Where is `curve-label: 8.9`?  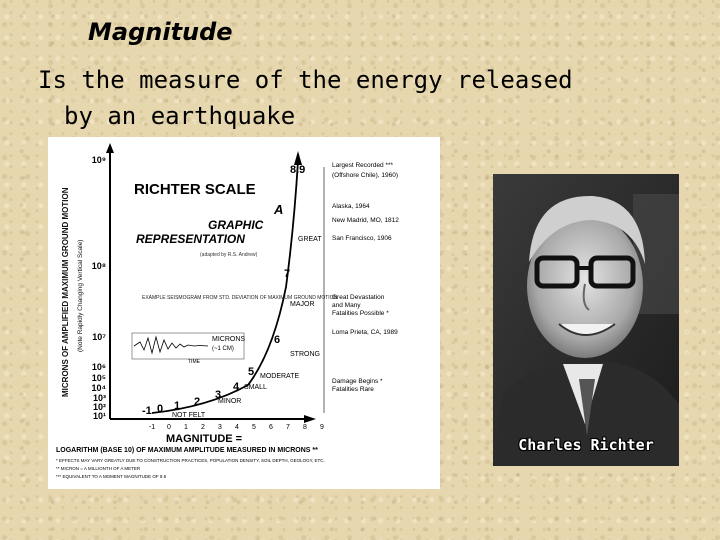
curve-label: 8.9 is located at coordinates (297, 170).